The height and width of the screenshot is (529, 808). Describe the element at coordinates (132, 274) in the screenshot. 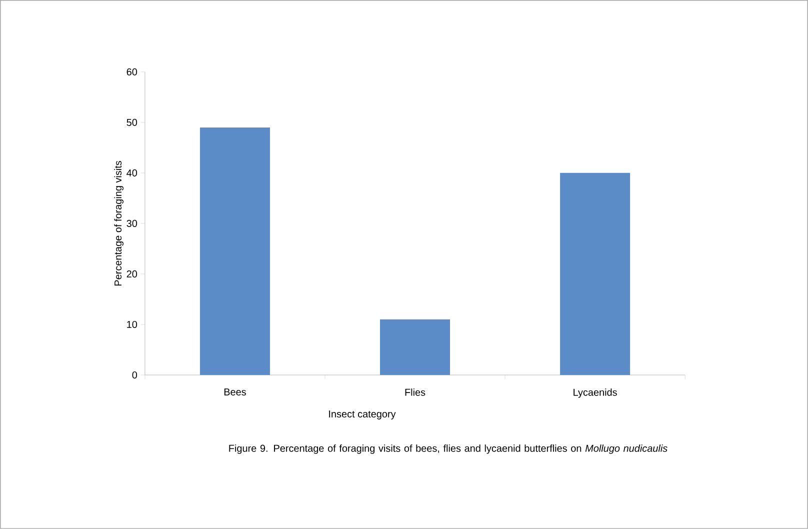

I see `y-tick-label: 20` at that location.